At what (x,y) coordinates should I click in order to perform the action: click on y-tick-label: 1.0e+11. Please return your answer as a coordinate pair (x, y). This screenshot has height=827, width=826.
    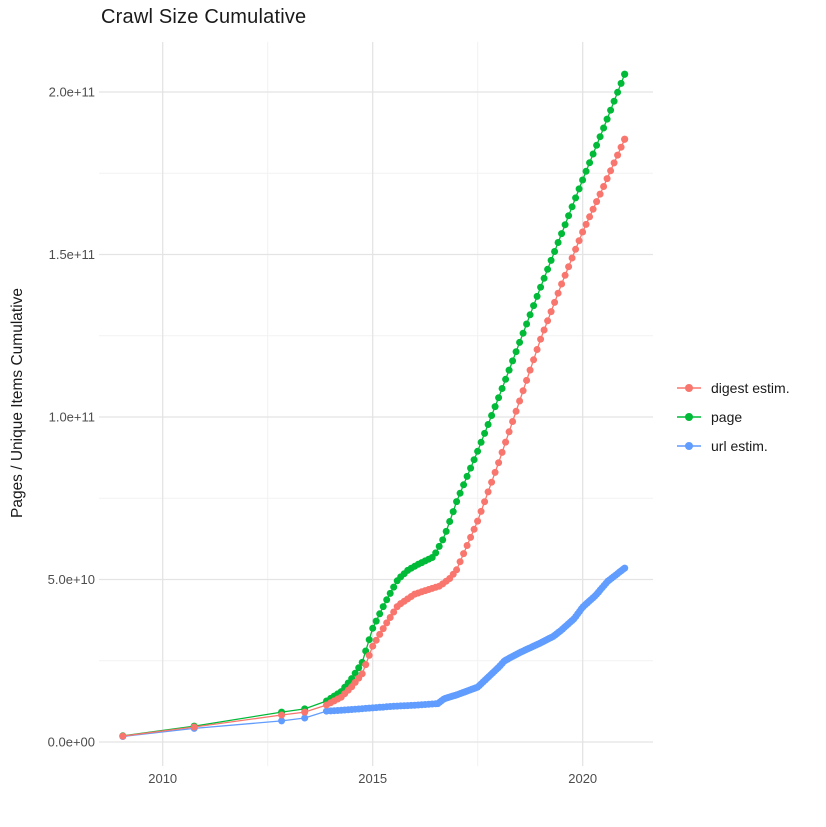
    Looking at the image, I should click on (72, 417).